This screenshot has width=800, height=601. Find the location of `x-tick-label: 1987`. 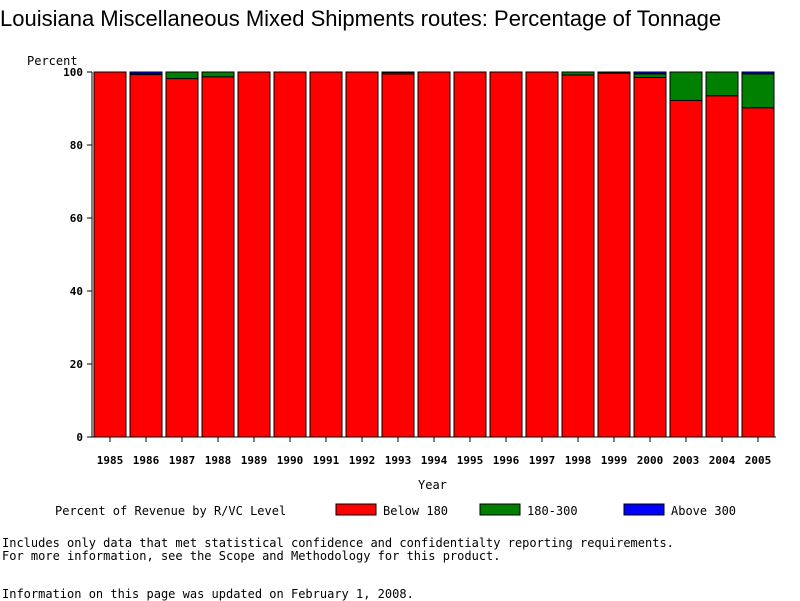

x-tick-label: 1987 is located at coordinates (182, 460).